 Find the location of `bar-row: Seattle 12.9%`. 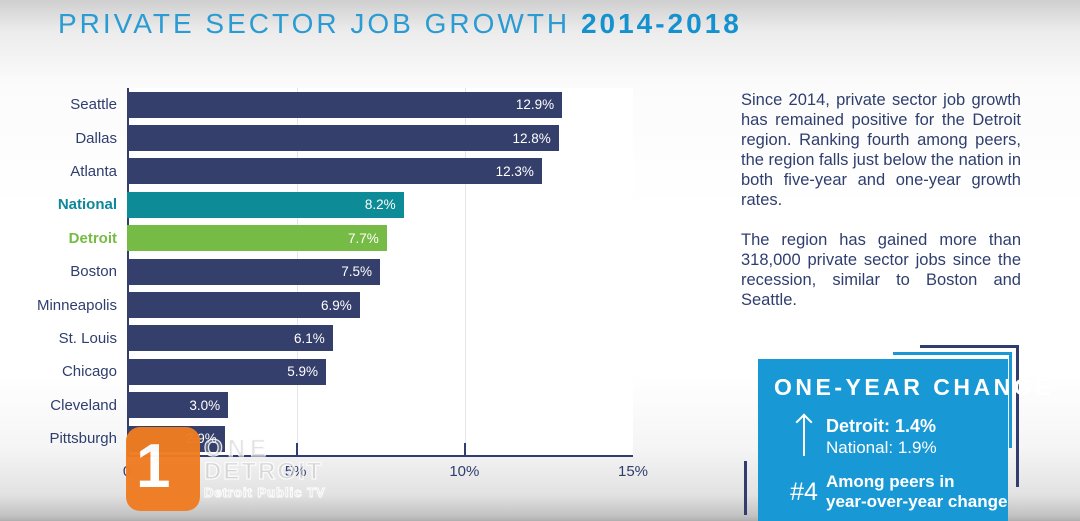

bar-row: Seattle 12.9% is located at coordinates (324, 104).